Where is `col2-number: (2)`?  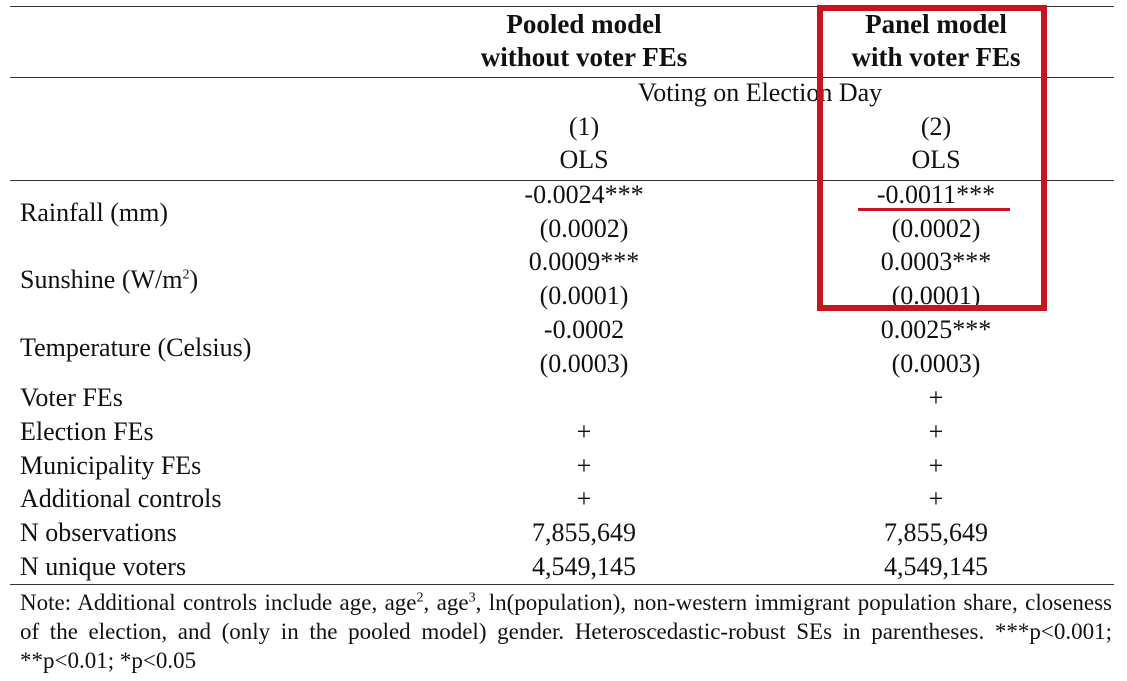
col2-number: (2) is located at coordinates (936, 126).